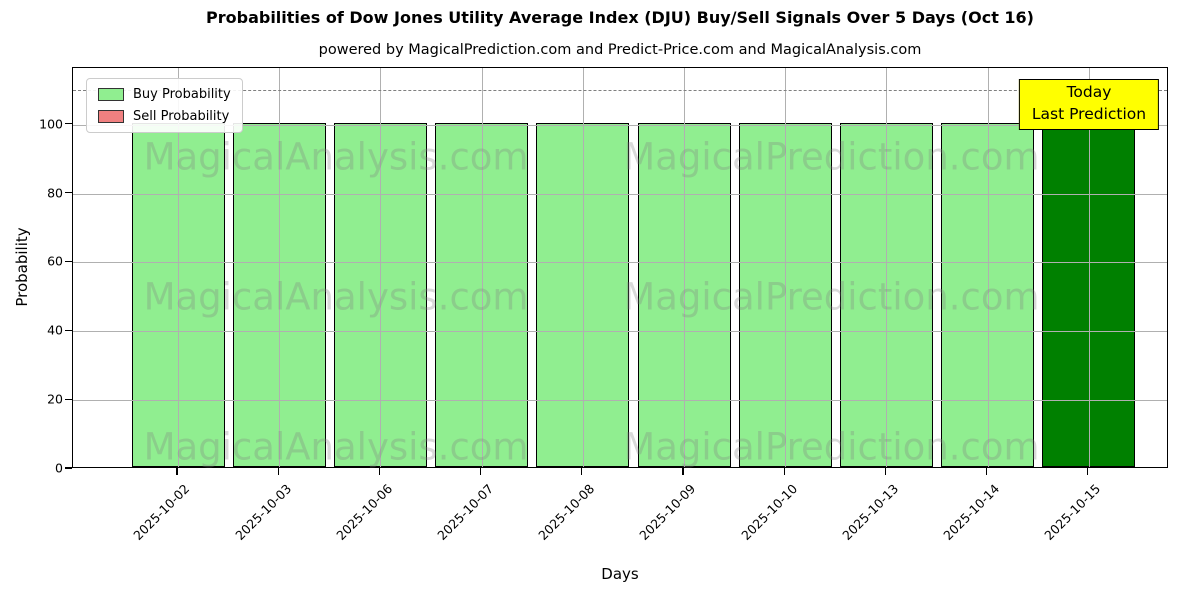 This screenshot has height=600, width=1200. I want to click on dashed-threshold-line, so click(620, 91).